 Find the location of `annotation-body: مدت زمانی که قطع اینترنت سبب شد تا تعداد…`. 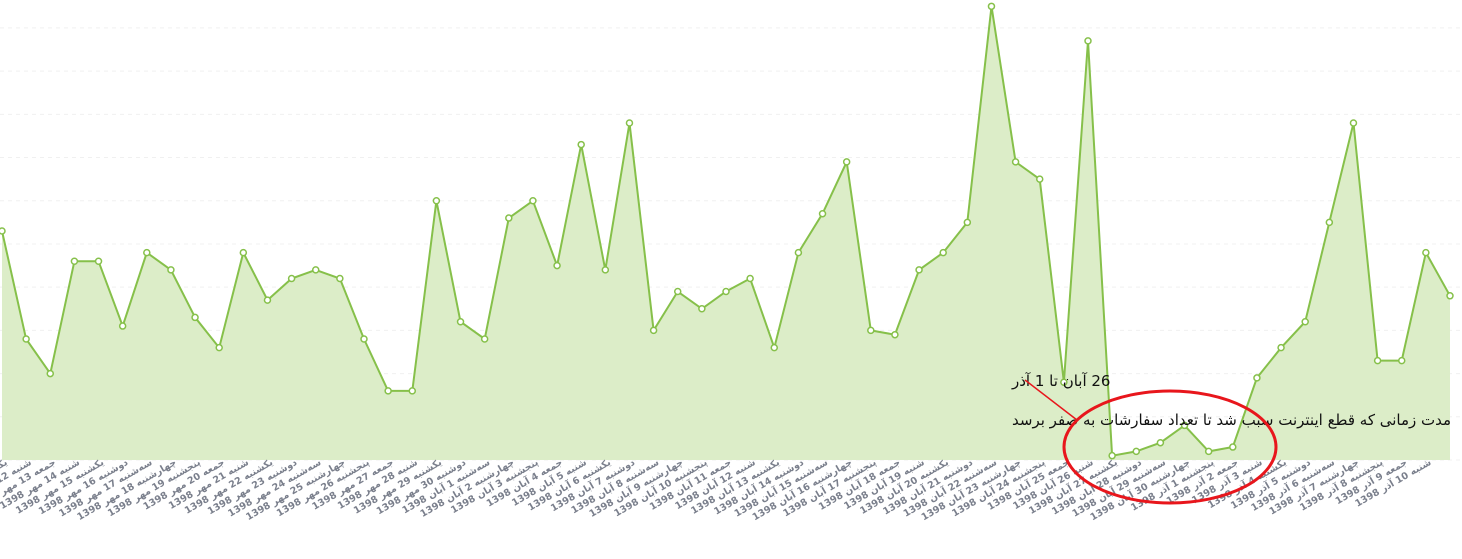

annotation-body: مدت زمانی که قطع اینترنت سبب شد تا تعداد… is located at coordinates (1231, 420).